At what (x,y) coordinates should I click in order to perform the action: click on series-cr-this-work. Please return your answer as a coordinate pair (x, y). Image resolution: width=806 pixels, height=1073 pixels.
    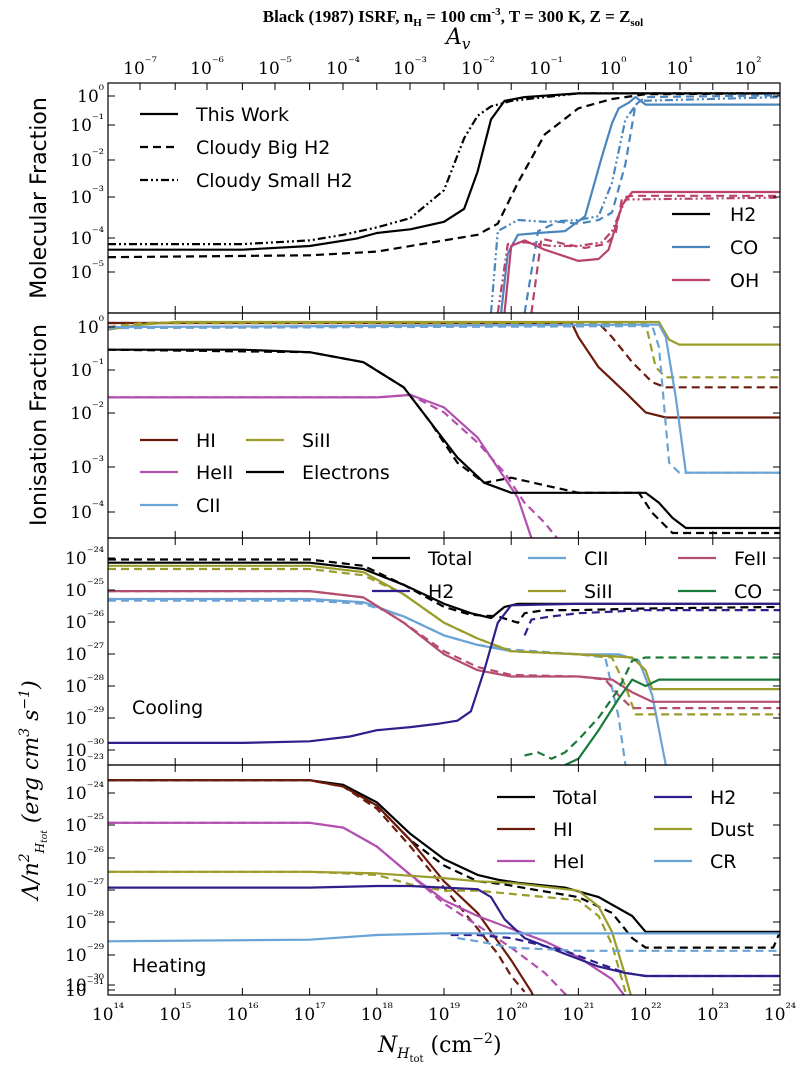
    Looking at the image, I should click on (444, 937).